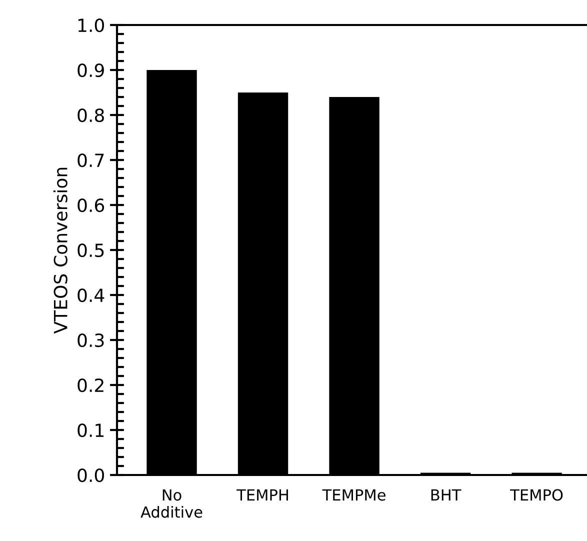 This screenshot has height=541, width=587. What do you see at coordinates (91, 475) in the screenshot?
I see `y-tick-label: 0.0` at bounding box center [91, 475].